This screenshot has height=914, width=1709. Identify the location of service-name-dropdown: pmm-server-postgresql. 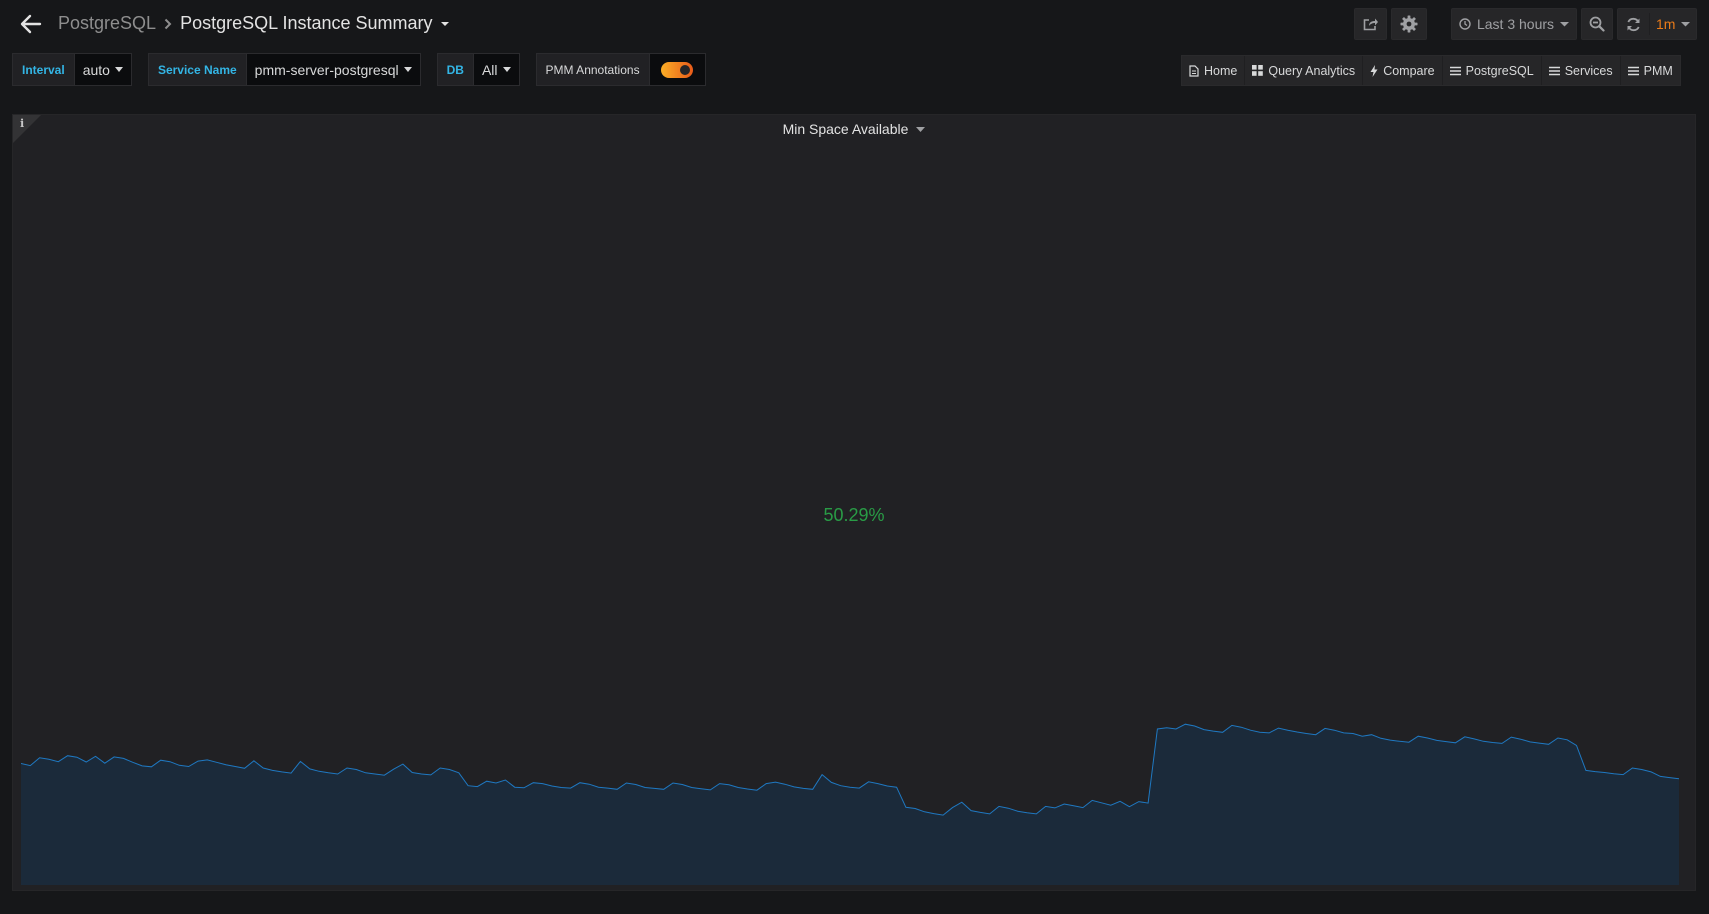
(333, 69).